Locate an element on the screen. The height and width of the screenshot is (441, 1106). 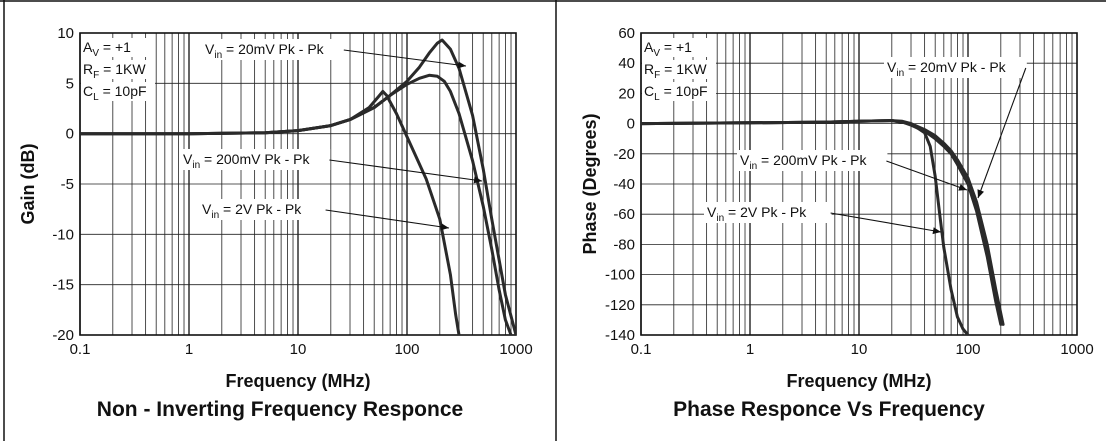
y-tick-label: -80 is located at coordinates (624, 244).